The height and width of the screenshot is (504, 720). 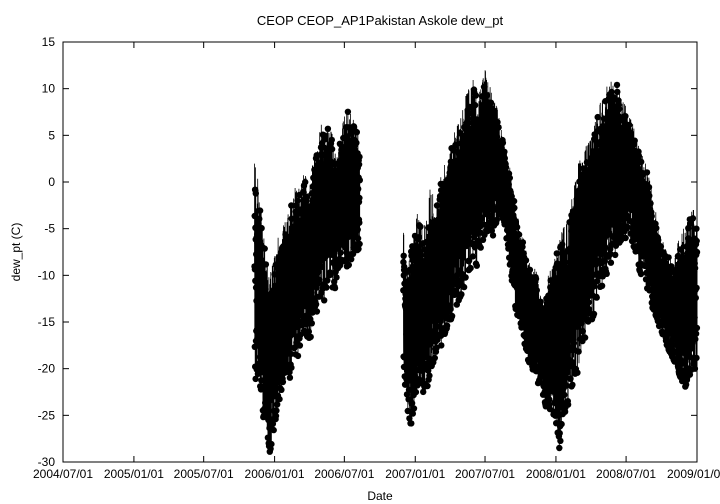 What do you see at coordinates (693, 474) in the screenshot?
I see `x-tick-label: 2009/01/01` at bounding box center [693, 474].